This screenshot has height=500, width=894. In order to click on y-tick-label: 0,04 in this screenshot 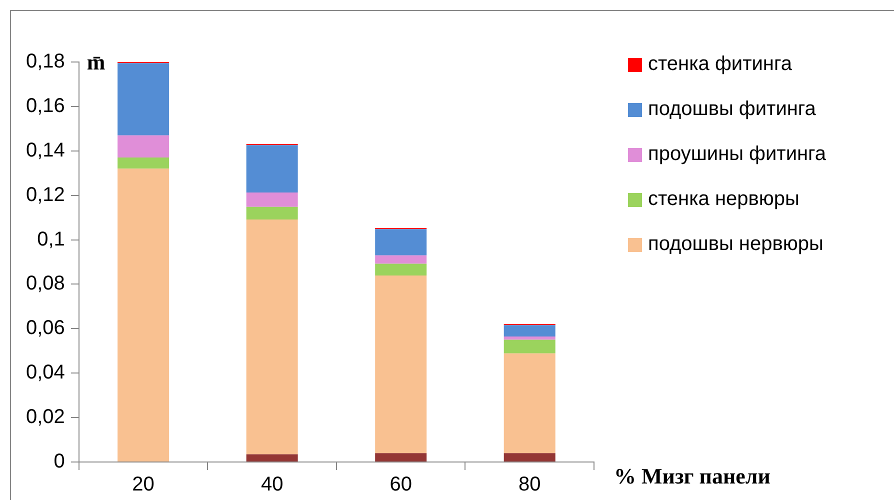, I will do `click(45, 373)`.